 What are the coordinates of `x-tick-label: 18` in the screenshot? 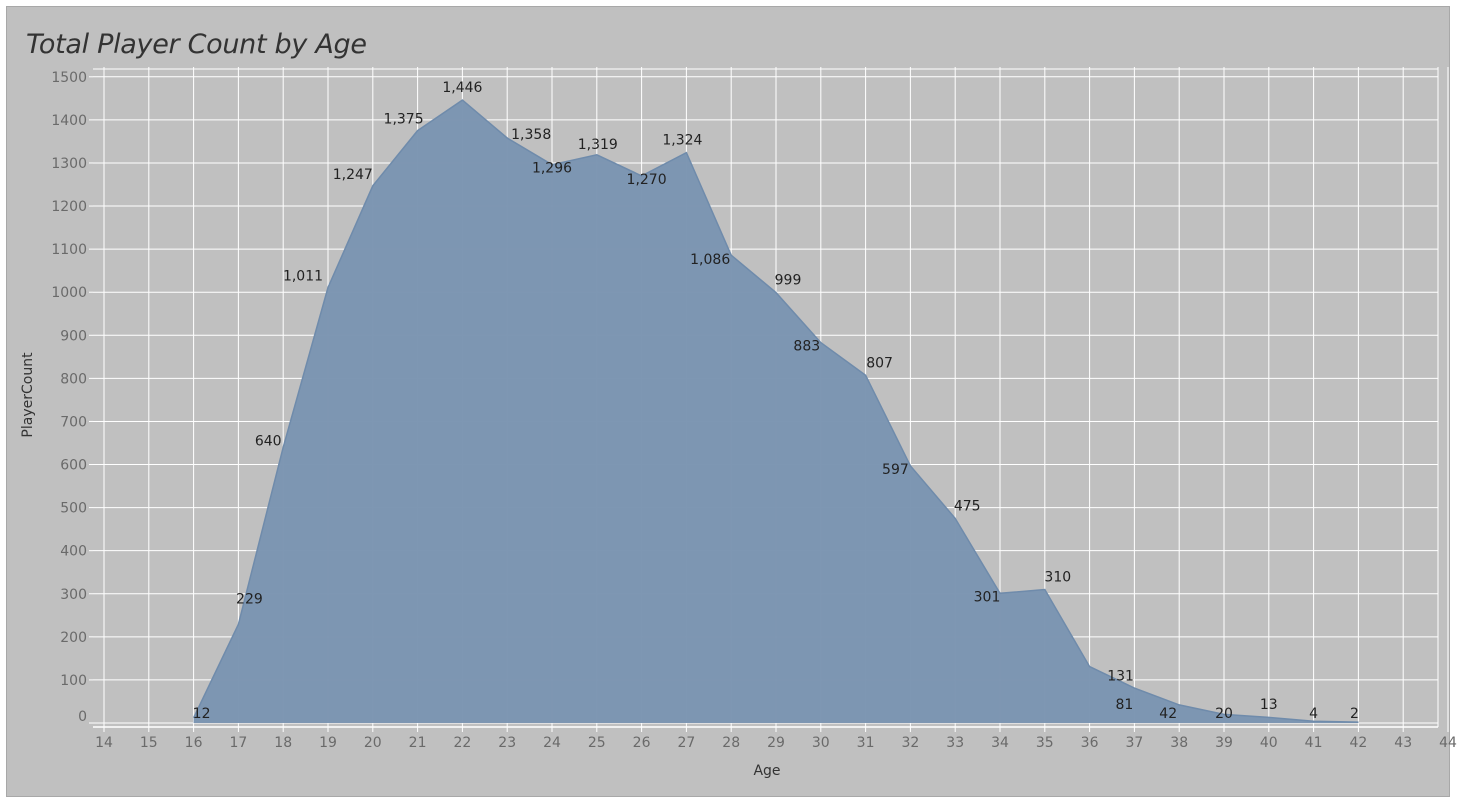 It's located at (283, 743).